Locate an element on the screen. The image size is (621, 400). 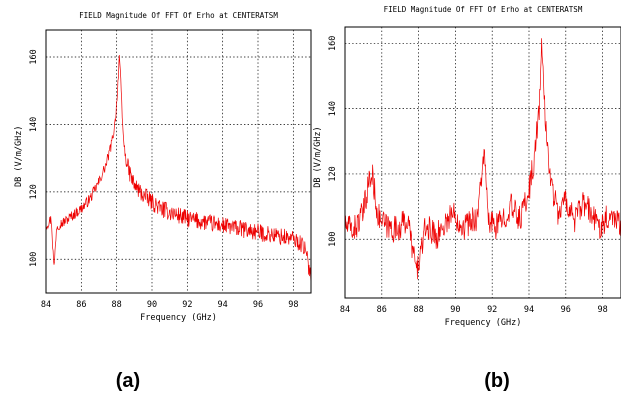
panel-label: (a) is located at coordinates (128, 381).